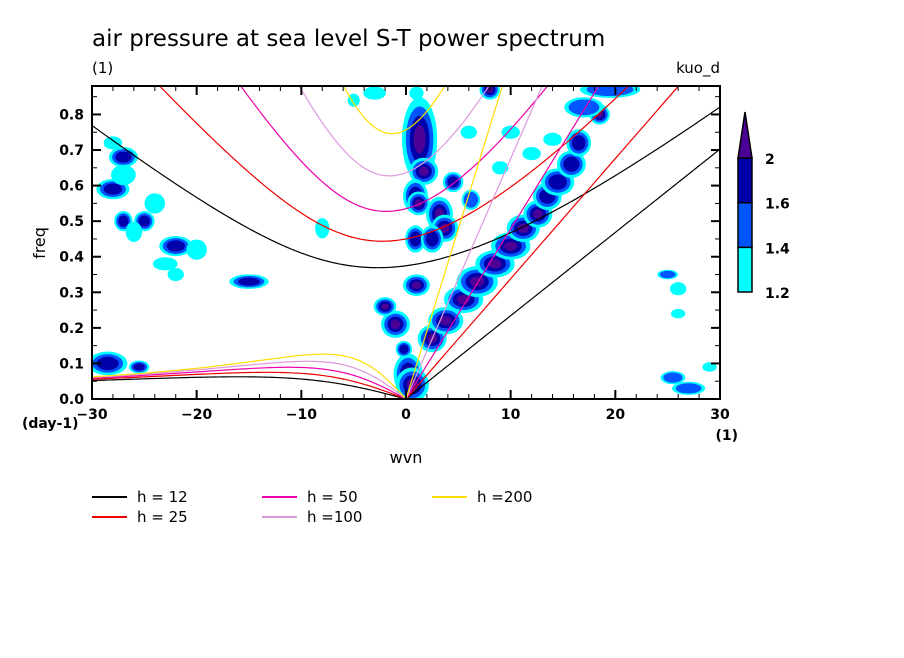 The height and width of the screenshot is (658, 904). Describe the element at coordinates (770, 160) in the screenshot. I see `colorbar-label: 2` at that location.